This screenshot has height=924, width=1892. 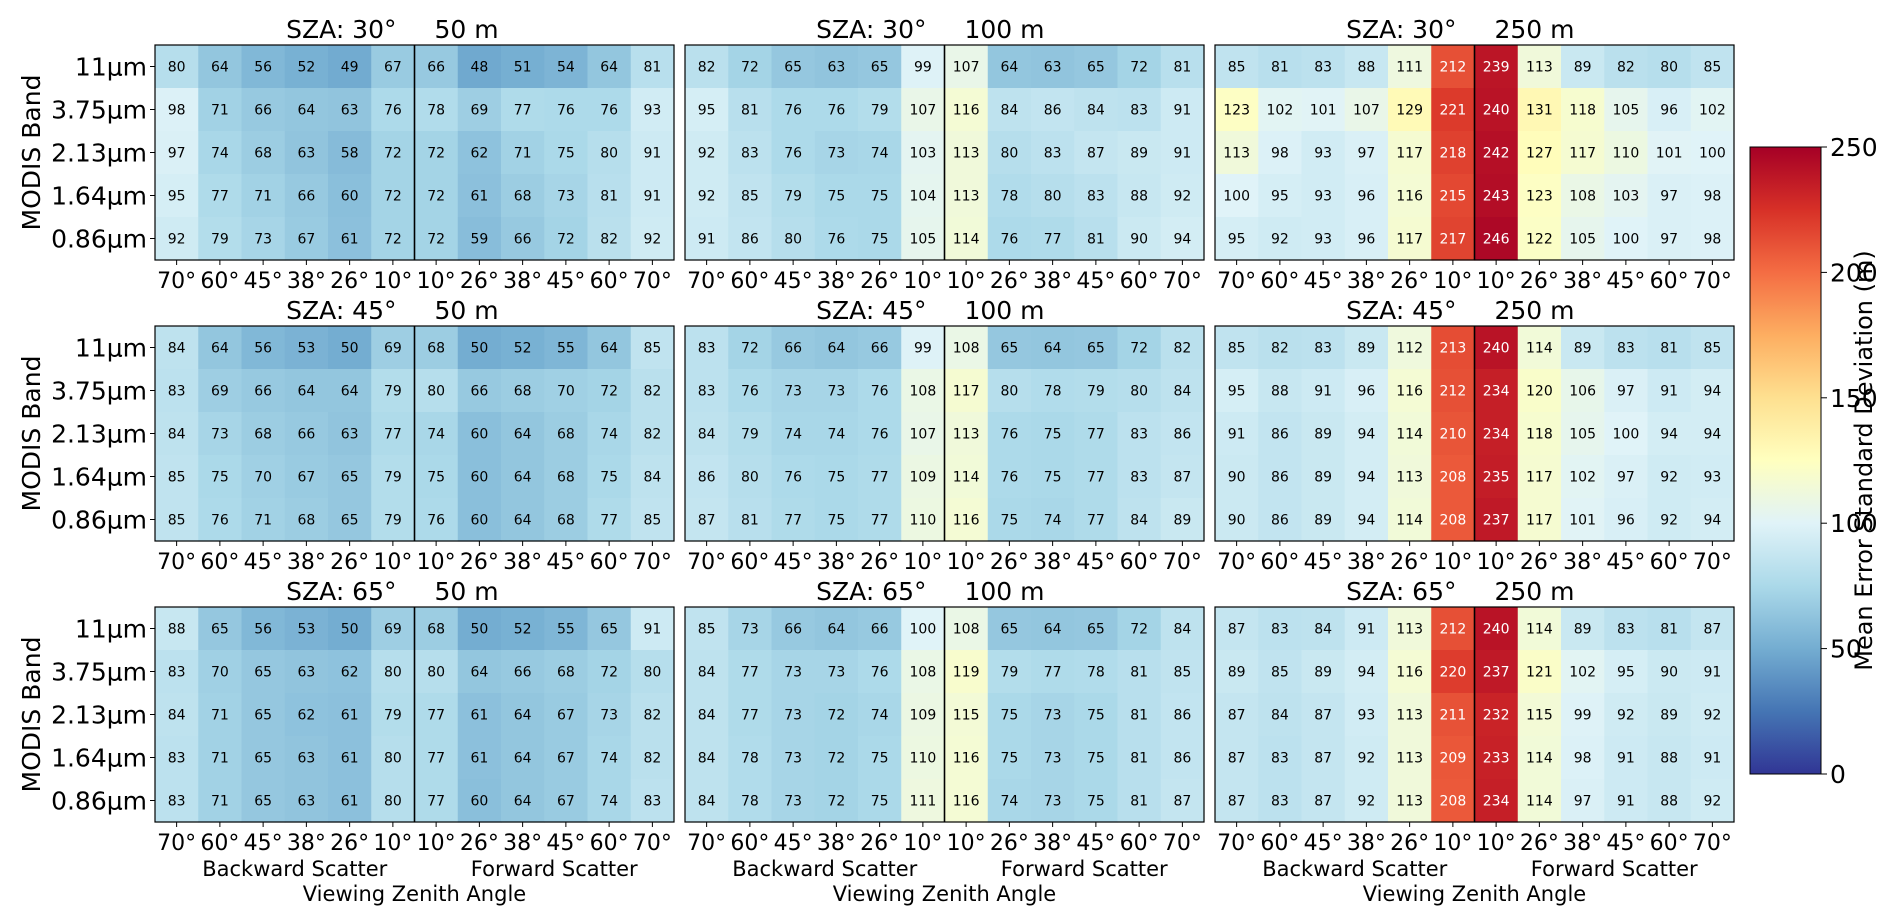 I want to click on cell-value-label: 75, so click(x=1009, y=759).